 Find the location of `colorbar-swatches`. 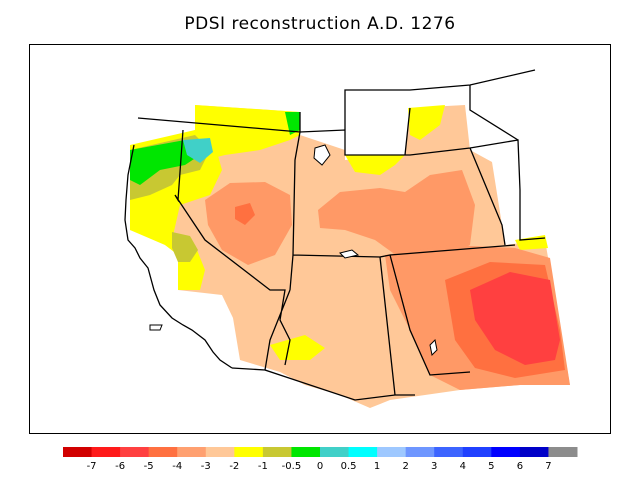

colorbar-swatches is located at coordinates (320, 452).